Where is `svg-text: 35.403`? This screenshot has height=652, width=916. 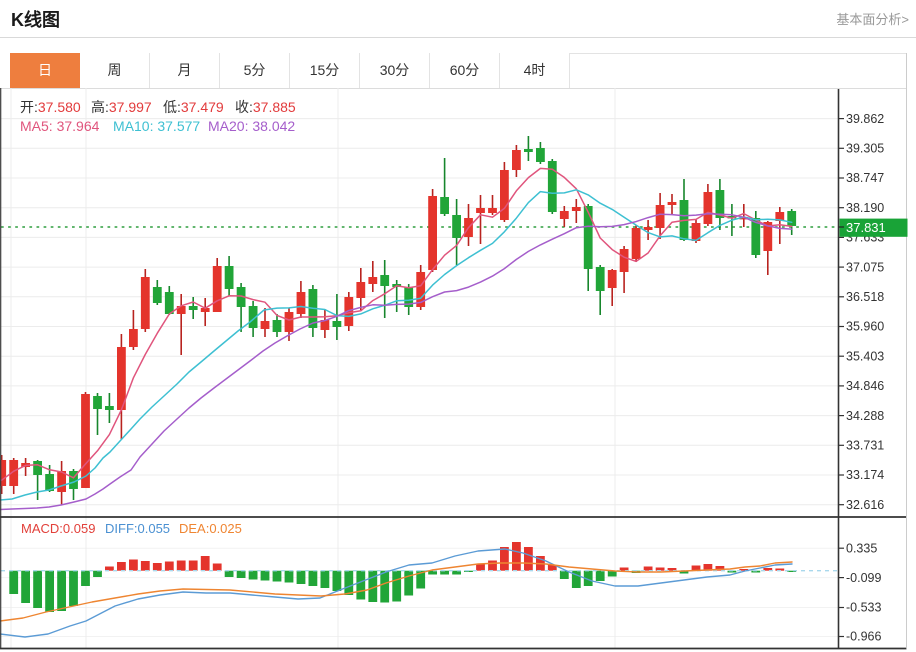 svg-text: 35.403 is located at coordinates (865, 356).